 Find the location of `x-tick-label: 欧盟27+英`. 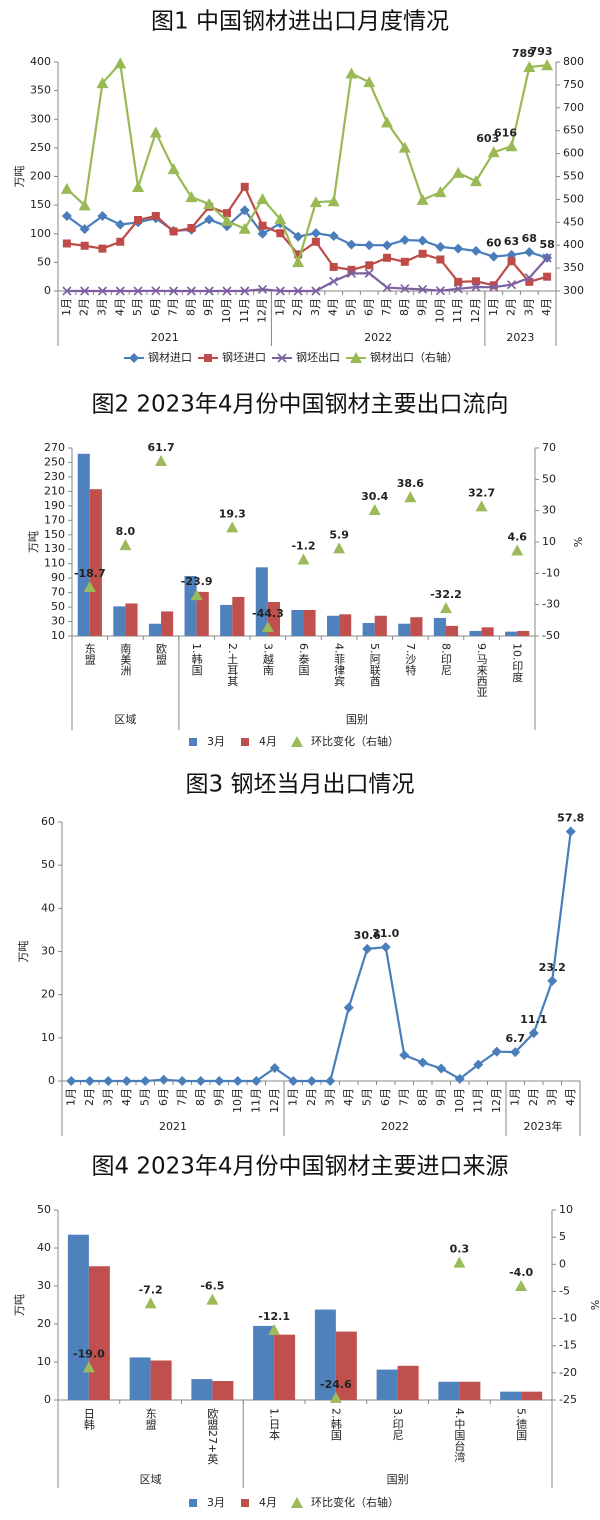

x-tick-label: 欧盟27+英 is located at coordinates (212, 1436).